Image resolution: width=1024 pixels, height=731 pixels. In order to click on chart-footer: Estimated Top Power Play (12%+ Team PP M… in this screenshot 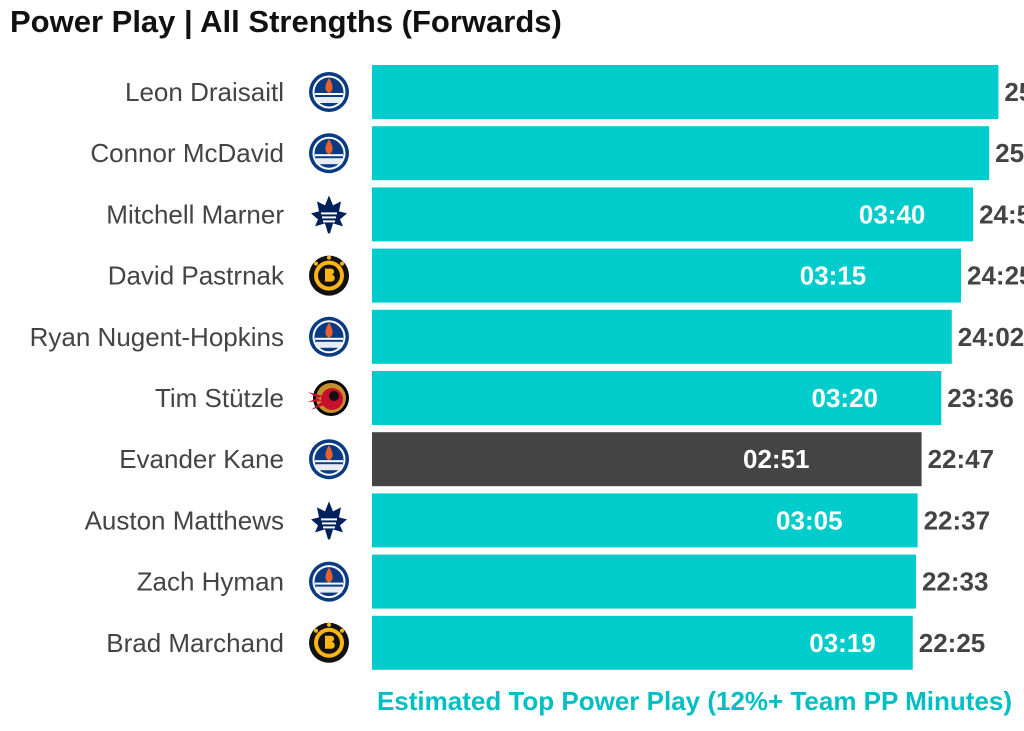, I will do `click(694, 701)`.